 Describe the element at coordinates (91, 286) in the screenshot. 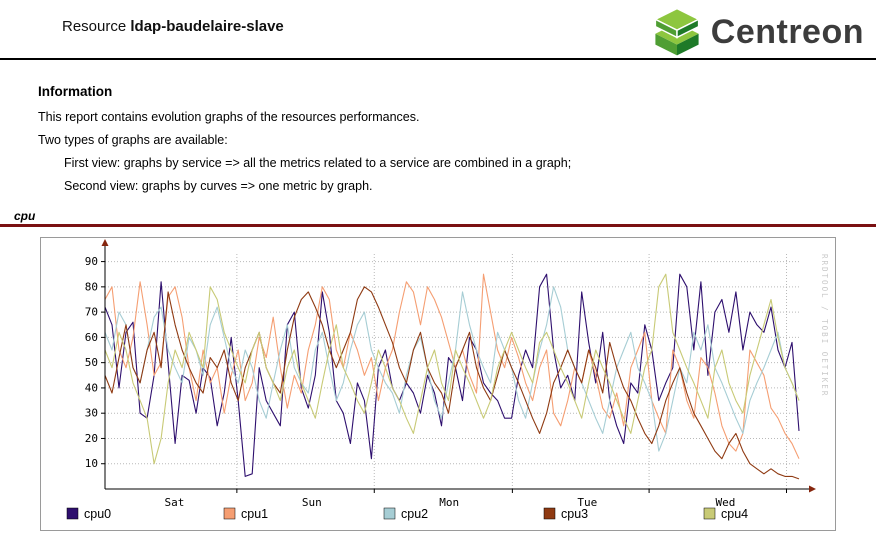

I see `svg-text: 80` at that location.